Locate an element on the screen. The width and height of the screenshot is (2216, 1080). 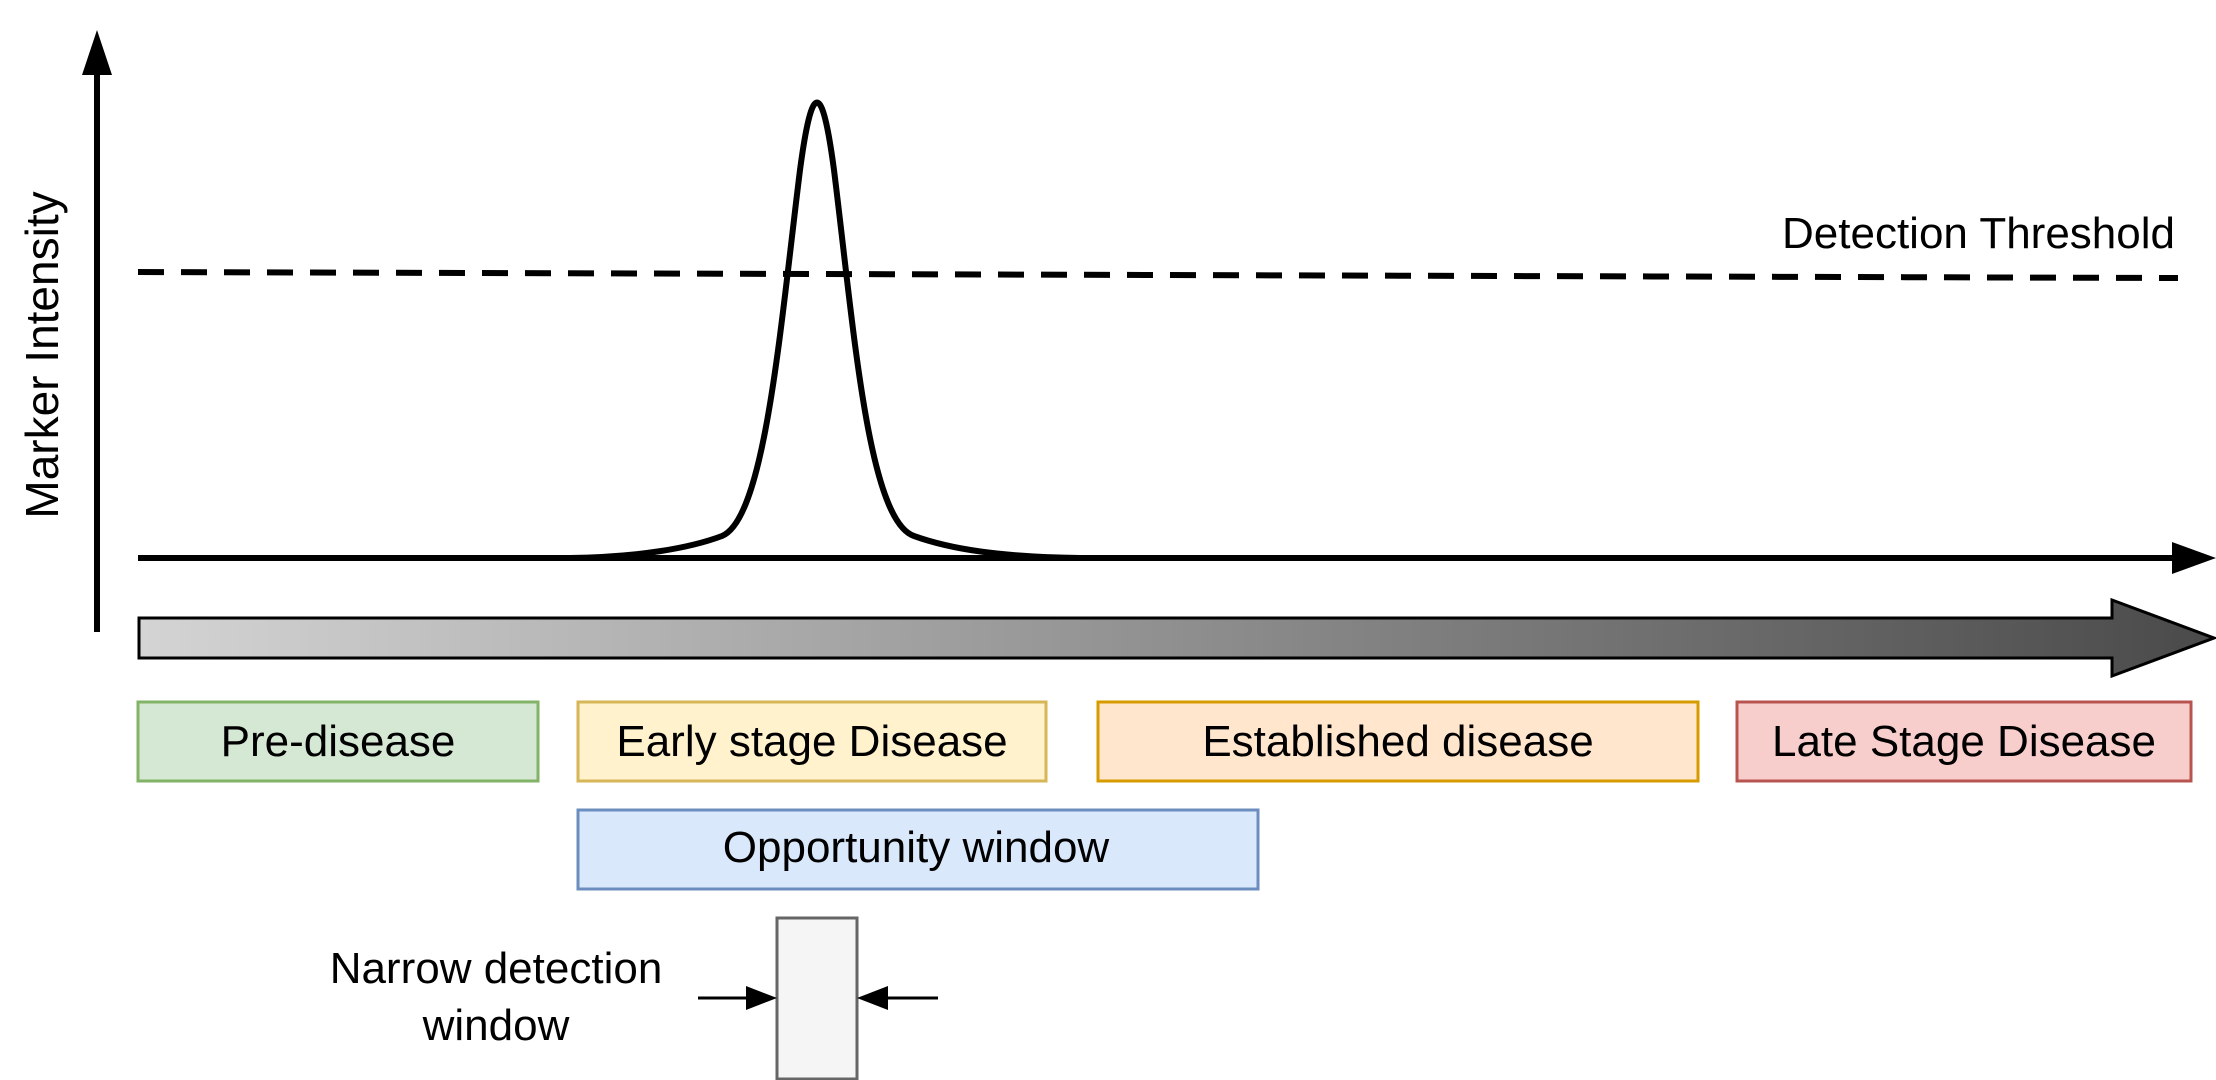
stage-label: Established disease is located at coordinates (1397, 741).